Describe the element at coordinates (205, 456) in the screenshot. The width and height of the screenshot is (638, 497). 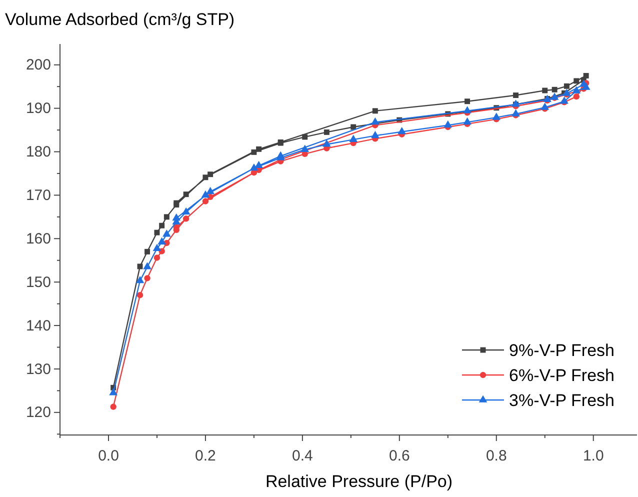
I see `x-tick-label: 0.2` at that location.